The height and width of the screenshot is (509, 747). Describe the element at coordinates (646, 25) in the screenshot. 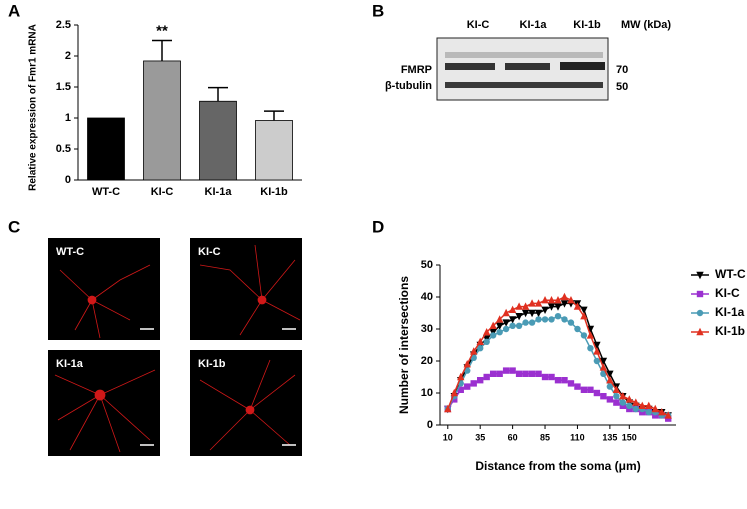

I see `mw-label: MW (kDa)` at that location.